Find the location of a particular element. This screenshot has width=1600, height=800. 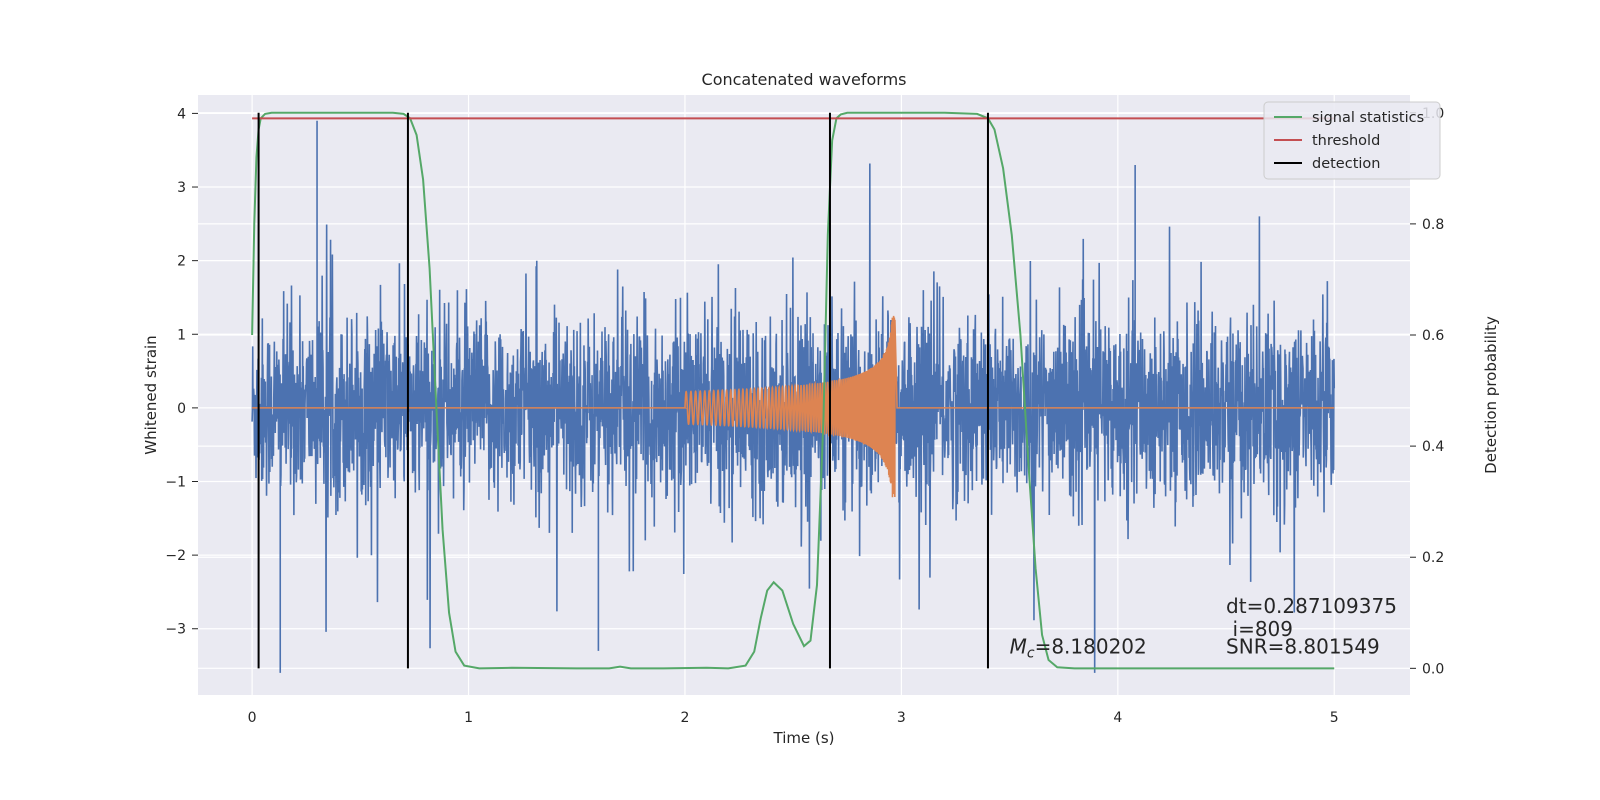

x-tick-label: 1 is located at coordinates (468, 718).